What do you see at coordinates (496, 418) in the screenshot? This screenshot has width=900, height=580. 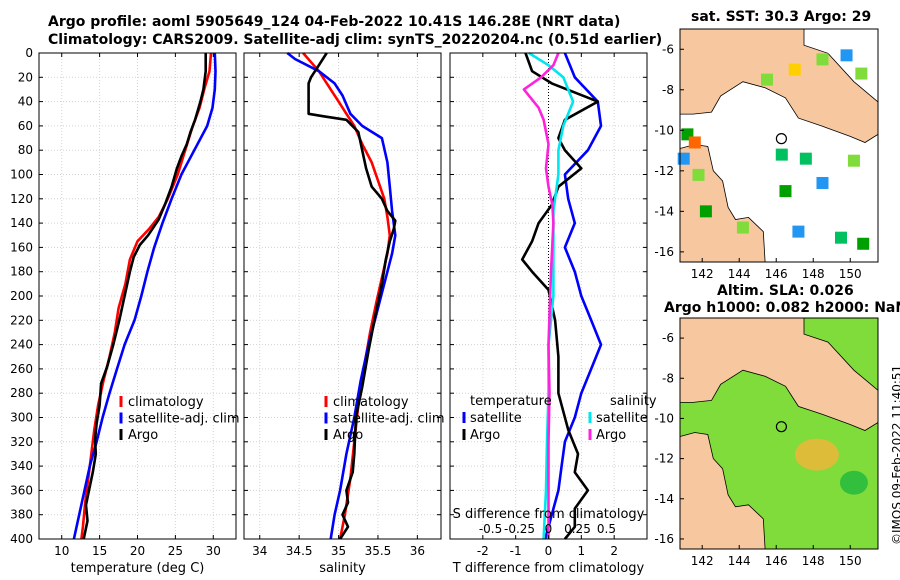 I see `legend-temp-label-0: satellite` at bounding box center [496, 418].